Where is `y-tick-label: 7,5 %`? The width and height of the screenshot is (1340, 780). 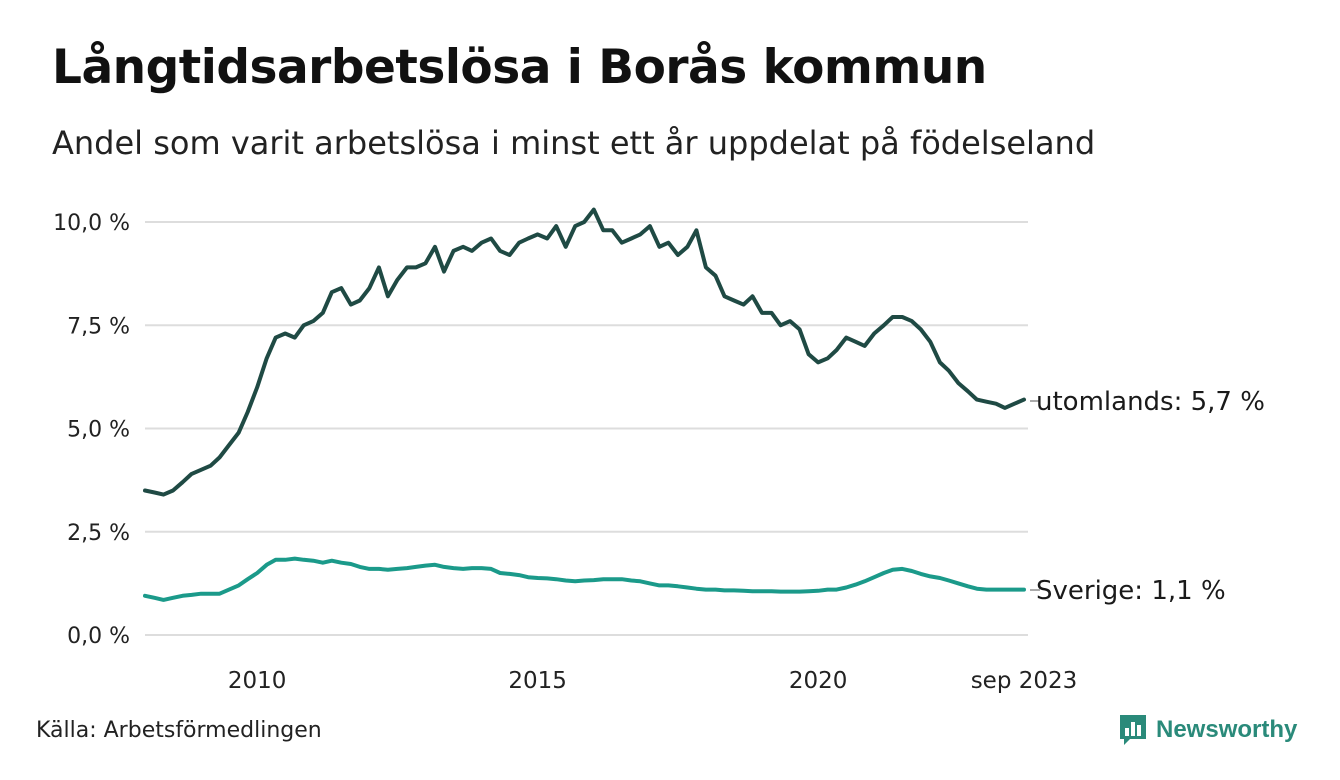 y-tick-label: 7,5 % is located at coordinates (98, 326).